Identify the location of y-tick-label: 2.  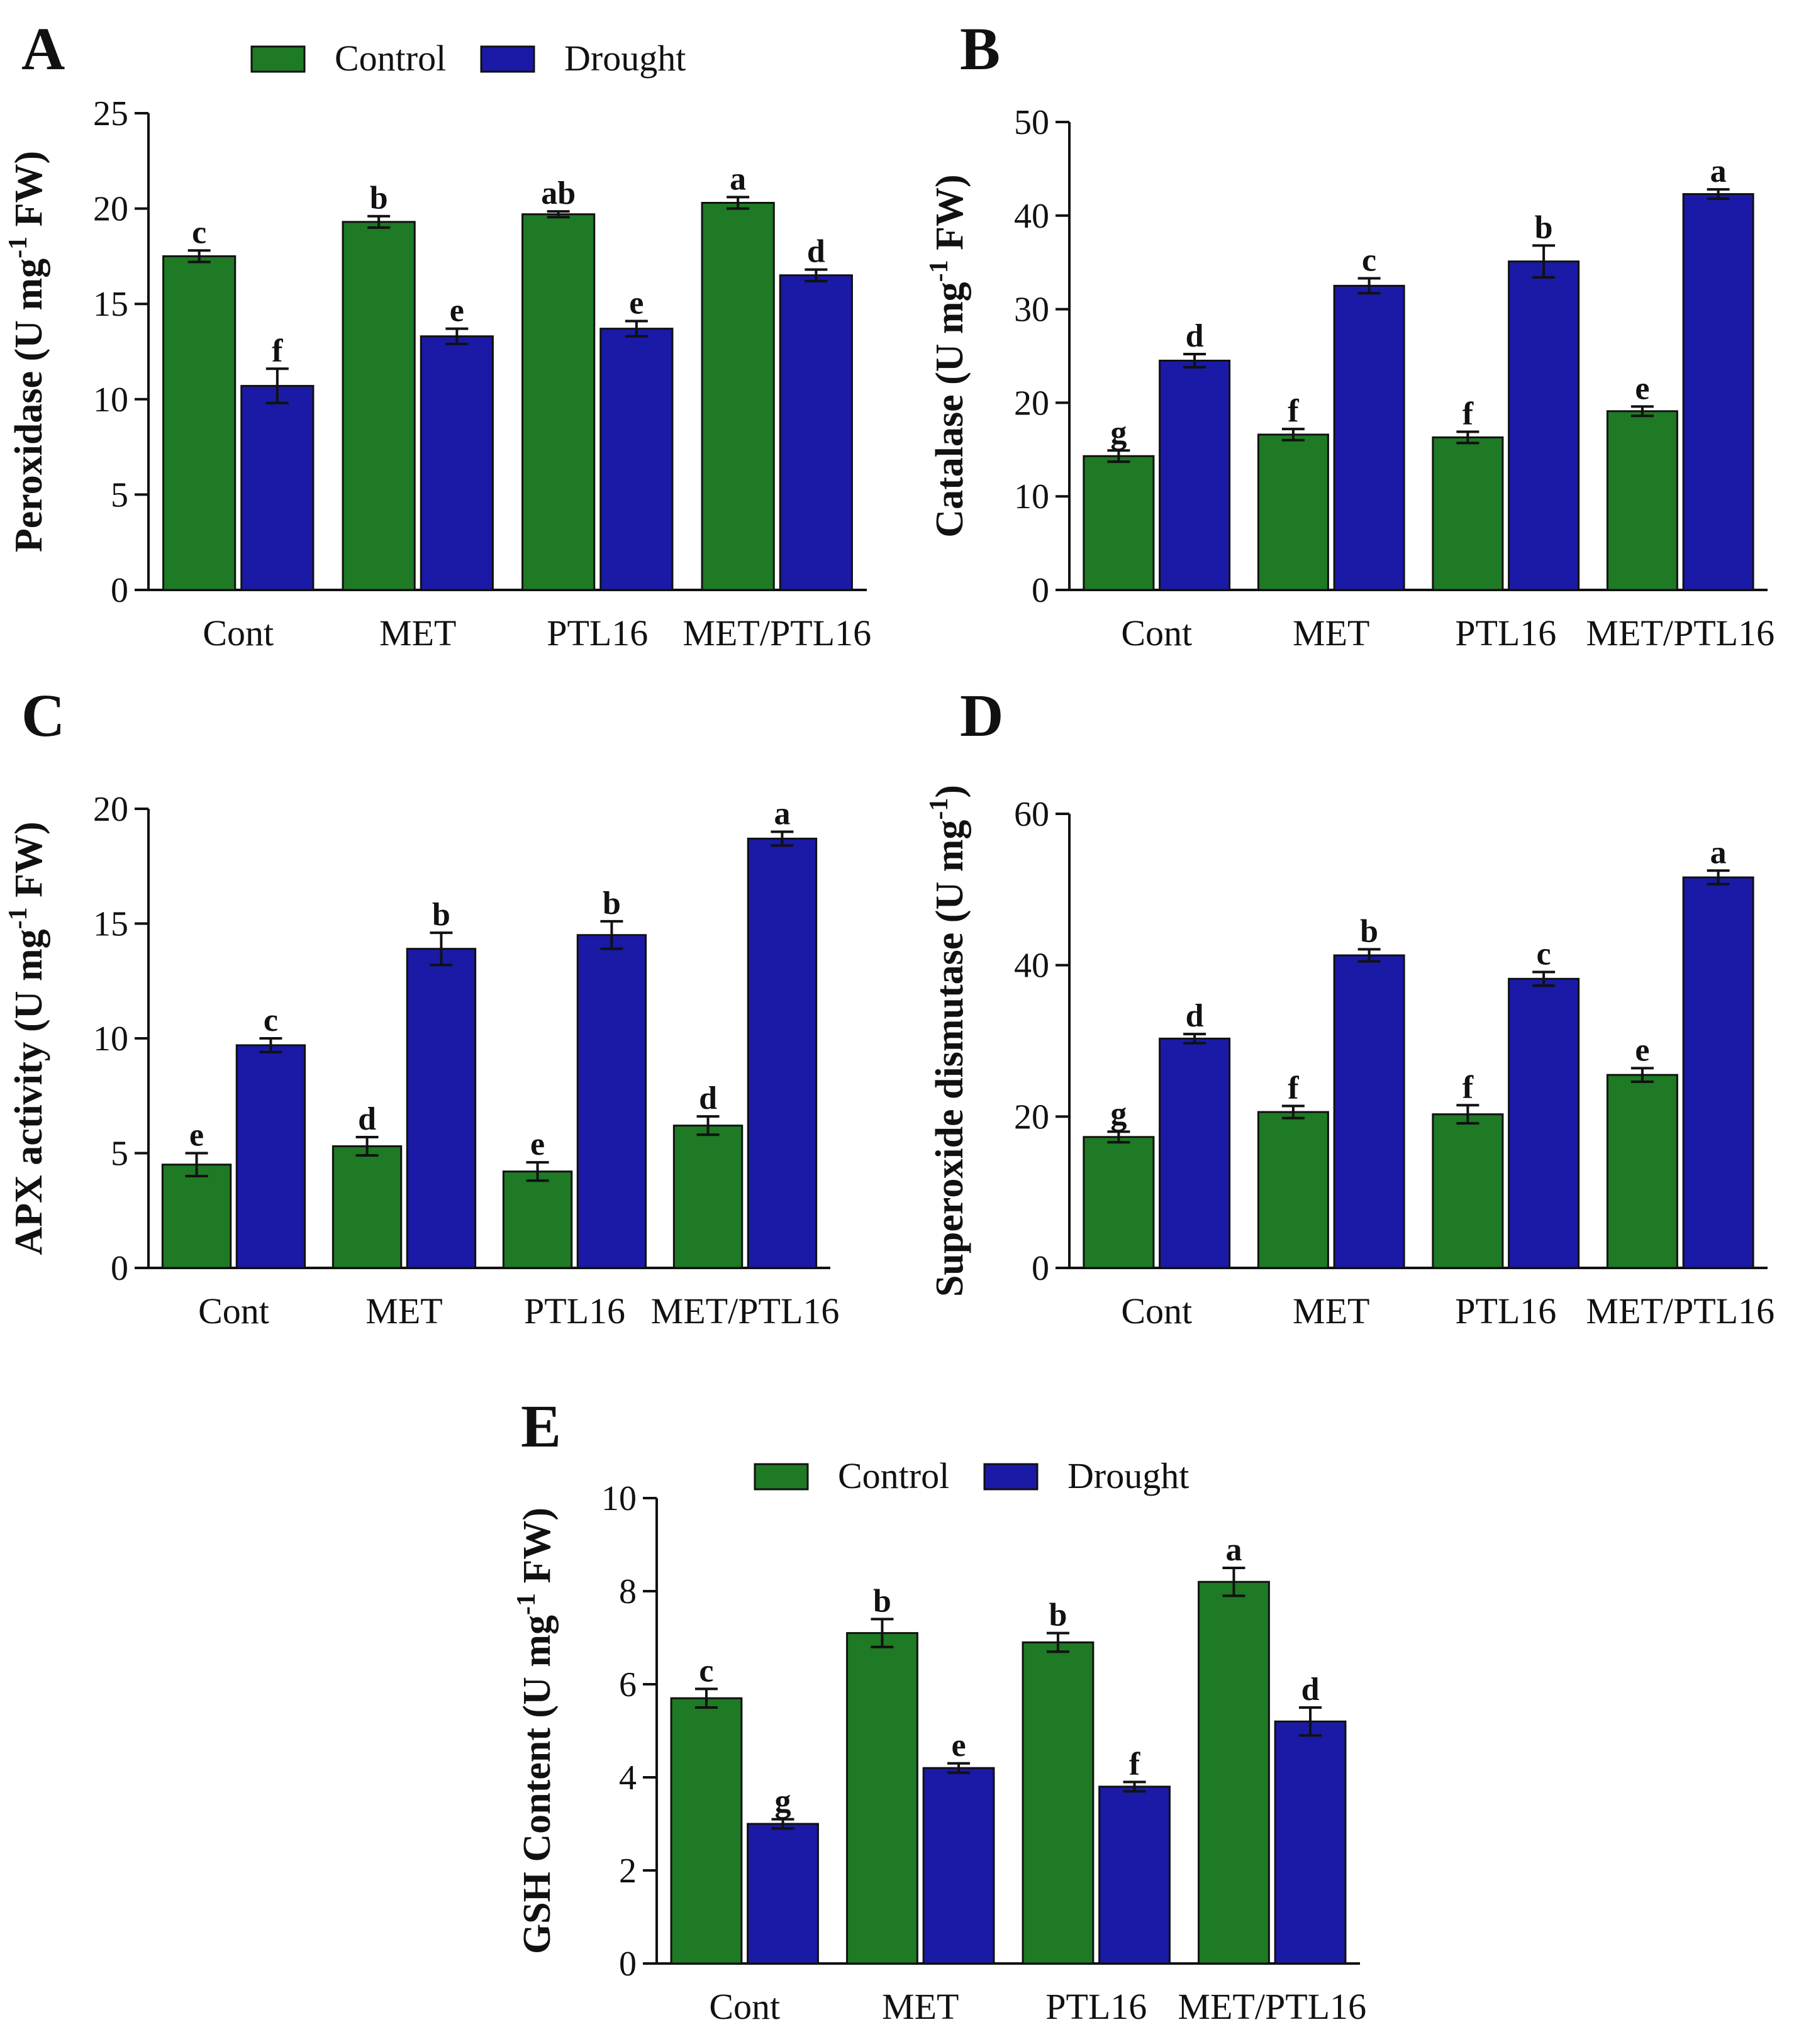
(628, 1872).